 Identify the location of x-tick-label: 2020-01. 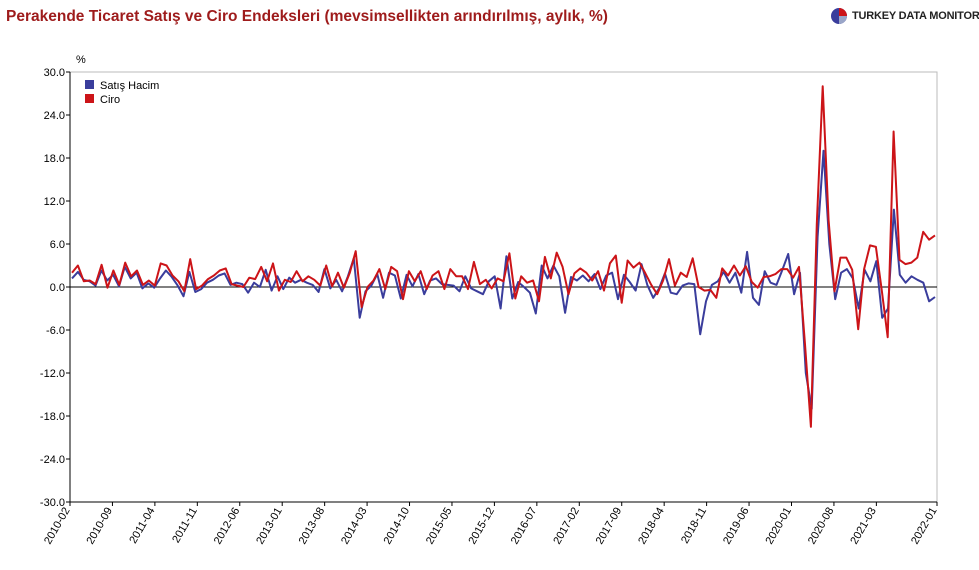
(779, 526).